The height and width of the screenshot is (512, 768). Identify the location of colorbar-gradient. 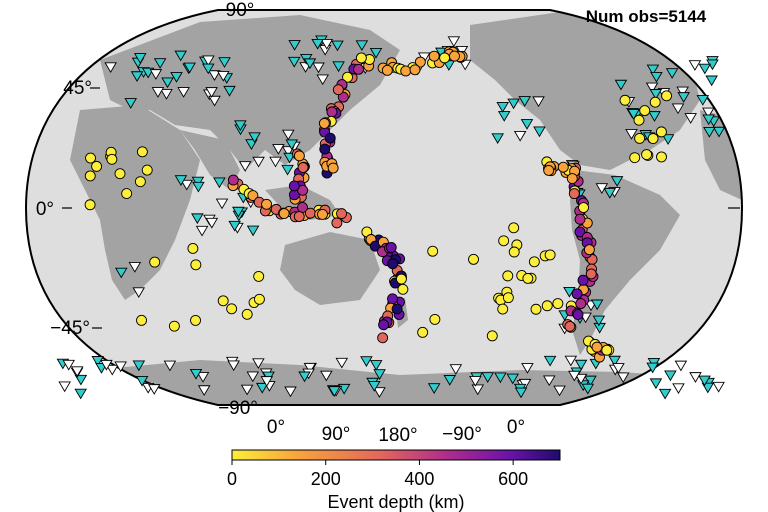
(396, 455).